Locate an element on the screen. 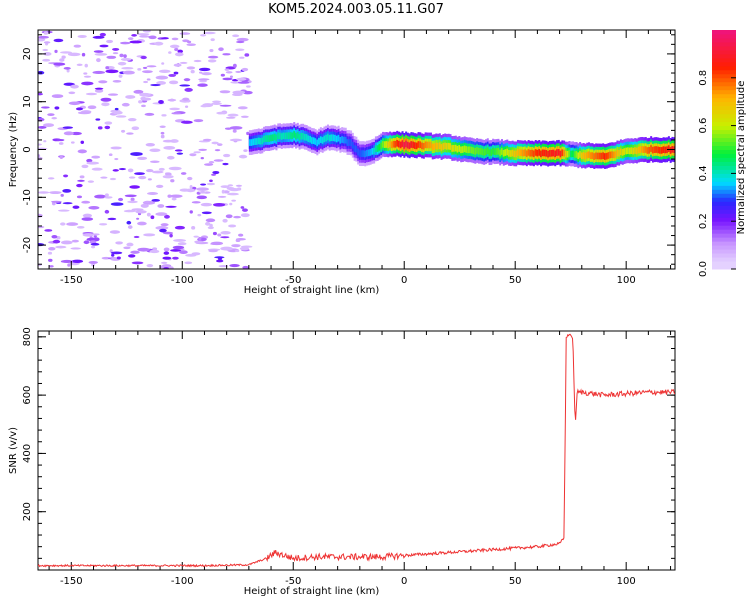  x-tick-label-1: 0 is located at coordinates (404, 280).